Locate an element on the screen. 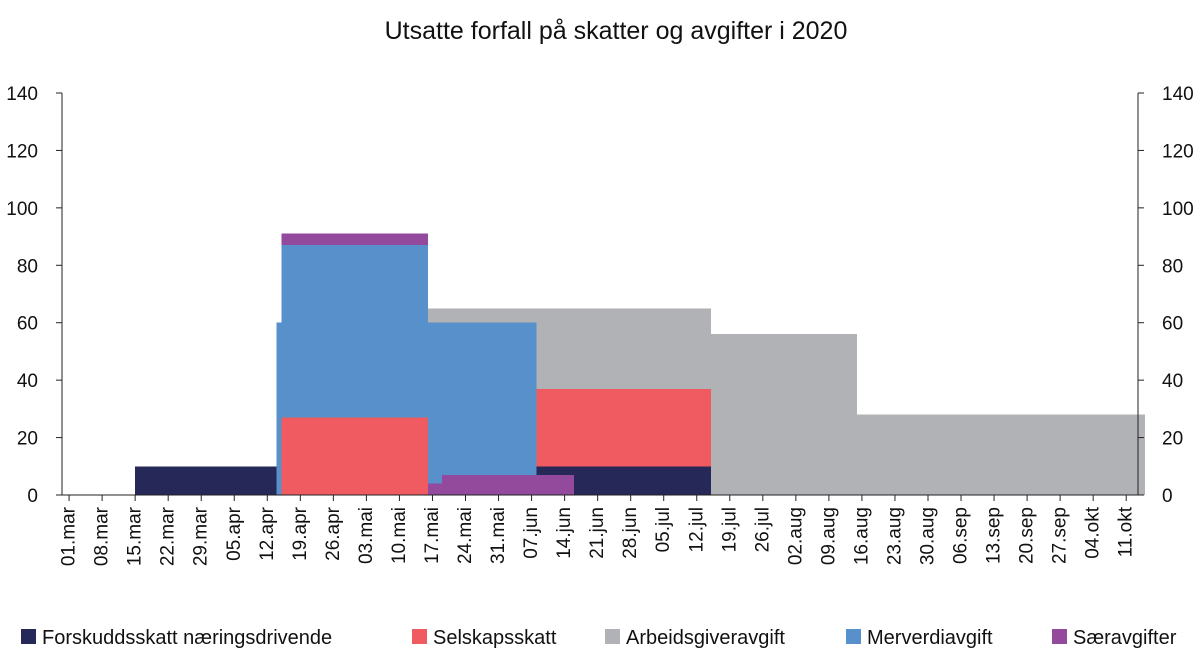 This screenshot has height=666, width=1200. x-tick-label: 30.aug is located at coordinates (927, 536).